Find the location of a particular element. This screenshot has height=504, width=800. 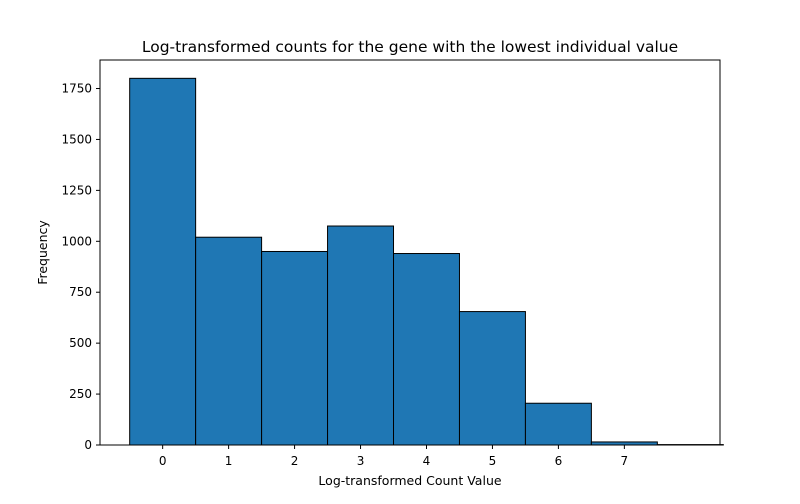

x-axis-label: Log-transformed Count Value is located at coordinates (409, 480).